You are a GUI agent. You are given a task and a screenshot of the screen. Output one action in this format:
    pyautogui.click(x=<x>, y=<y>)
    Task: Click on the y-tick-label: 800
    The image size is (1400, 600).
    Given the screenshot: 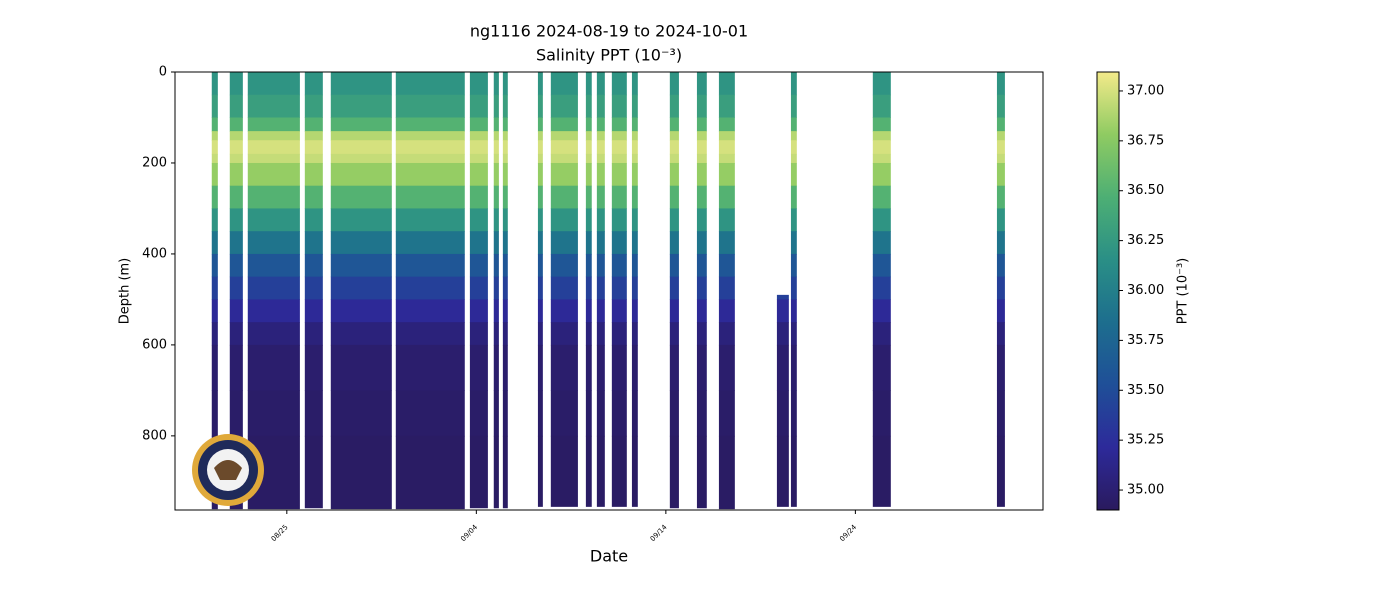 What is the action you would take?
    pyautogui.click(x=154, y=435)
    